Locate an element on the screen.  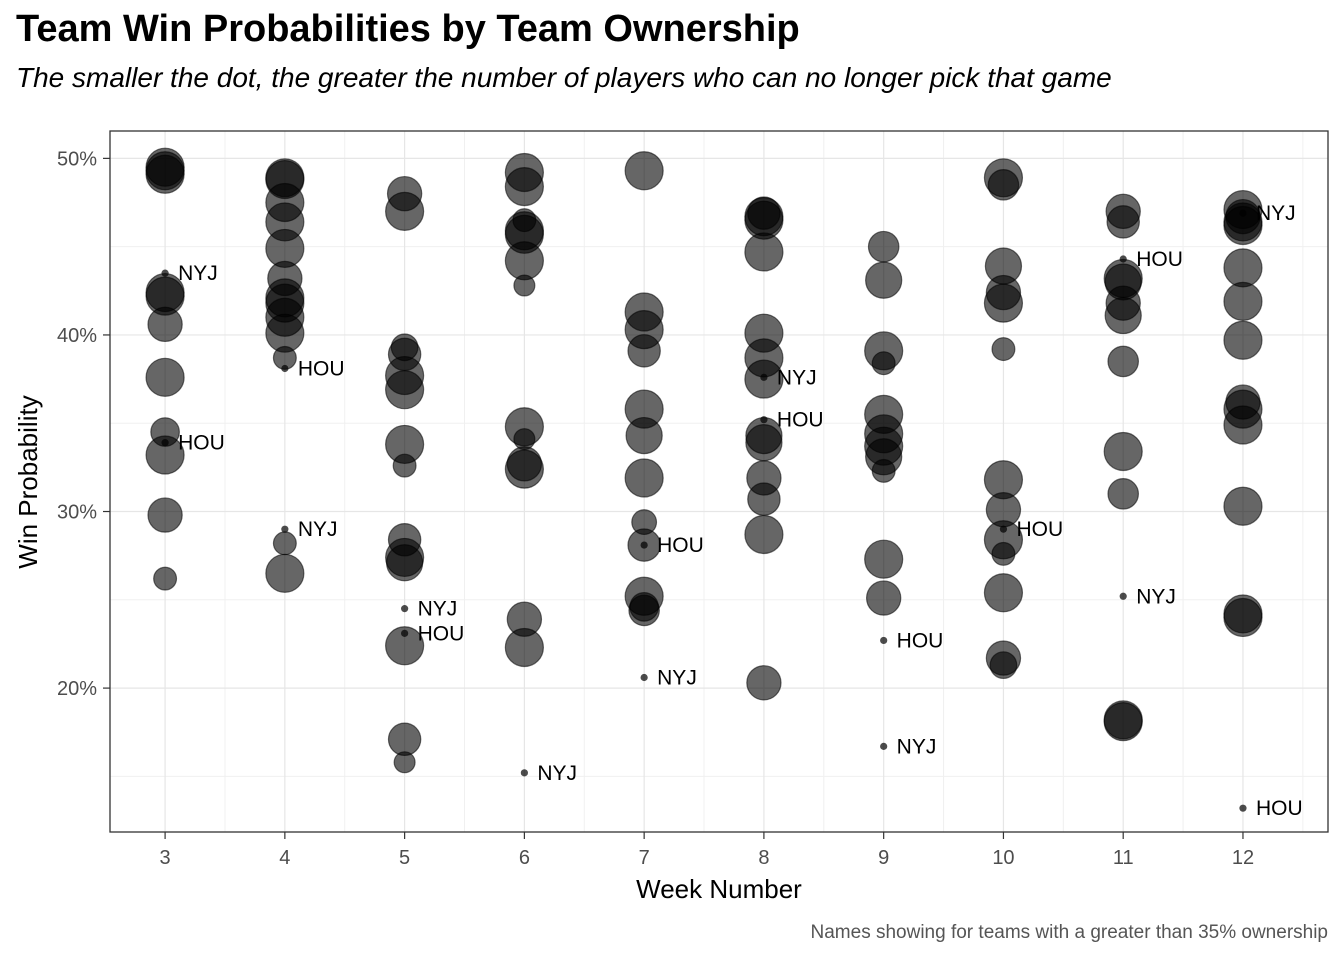
x-tick-label: 8 is located at coordinates (763, 858).